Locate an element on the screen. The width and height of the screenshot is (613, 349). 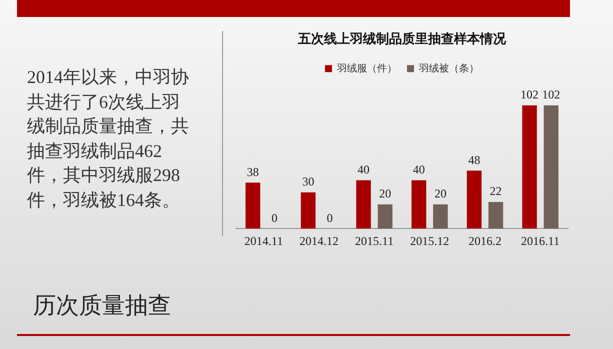
data-label: 30 is located at coordinates (308, 181).